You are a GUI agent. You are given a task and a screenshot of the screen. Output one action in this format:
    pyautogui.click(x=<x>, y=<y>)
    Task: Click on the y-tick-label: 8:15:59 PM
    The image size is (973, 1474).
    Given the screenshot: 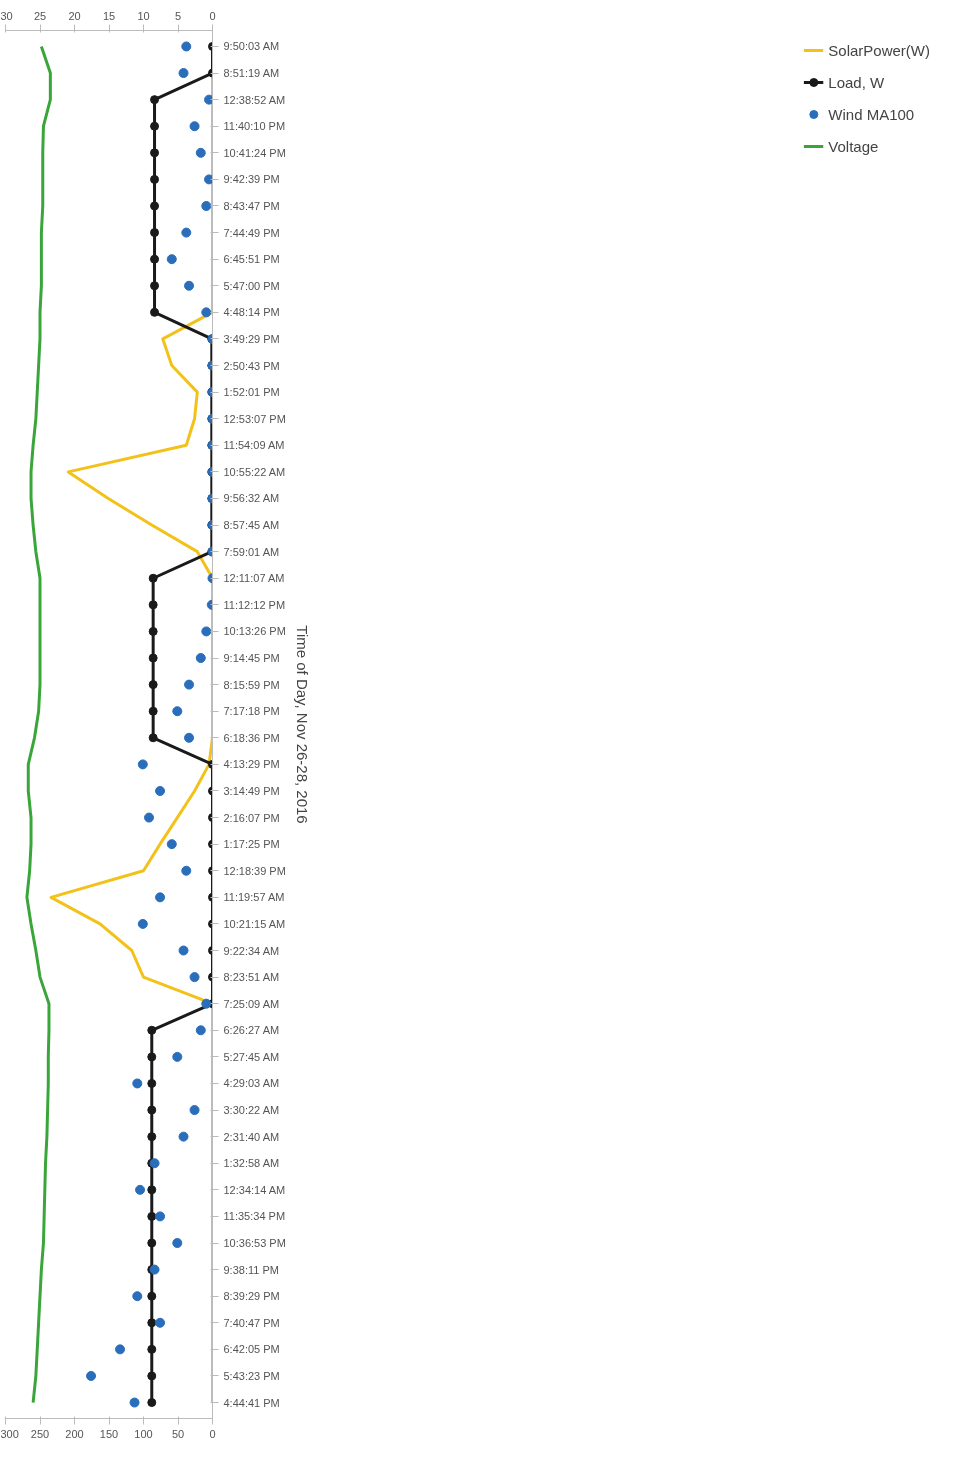 What is the action you would take?
    pyautogui.click(x=251, y=684)
    